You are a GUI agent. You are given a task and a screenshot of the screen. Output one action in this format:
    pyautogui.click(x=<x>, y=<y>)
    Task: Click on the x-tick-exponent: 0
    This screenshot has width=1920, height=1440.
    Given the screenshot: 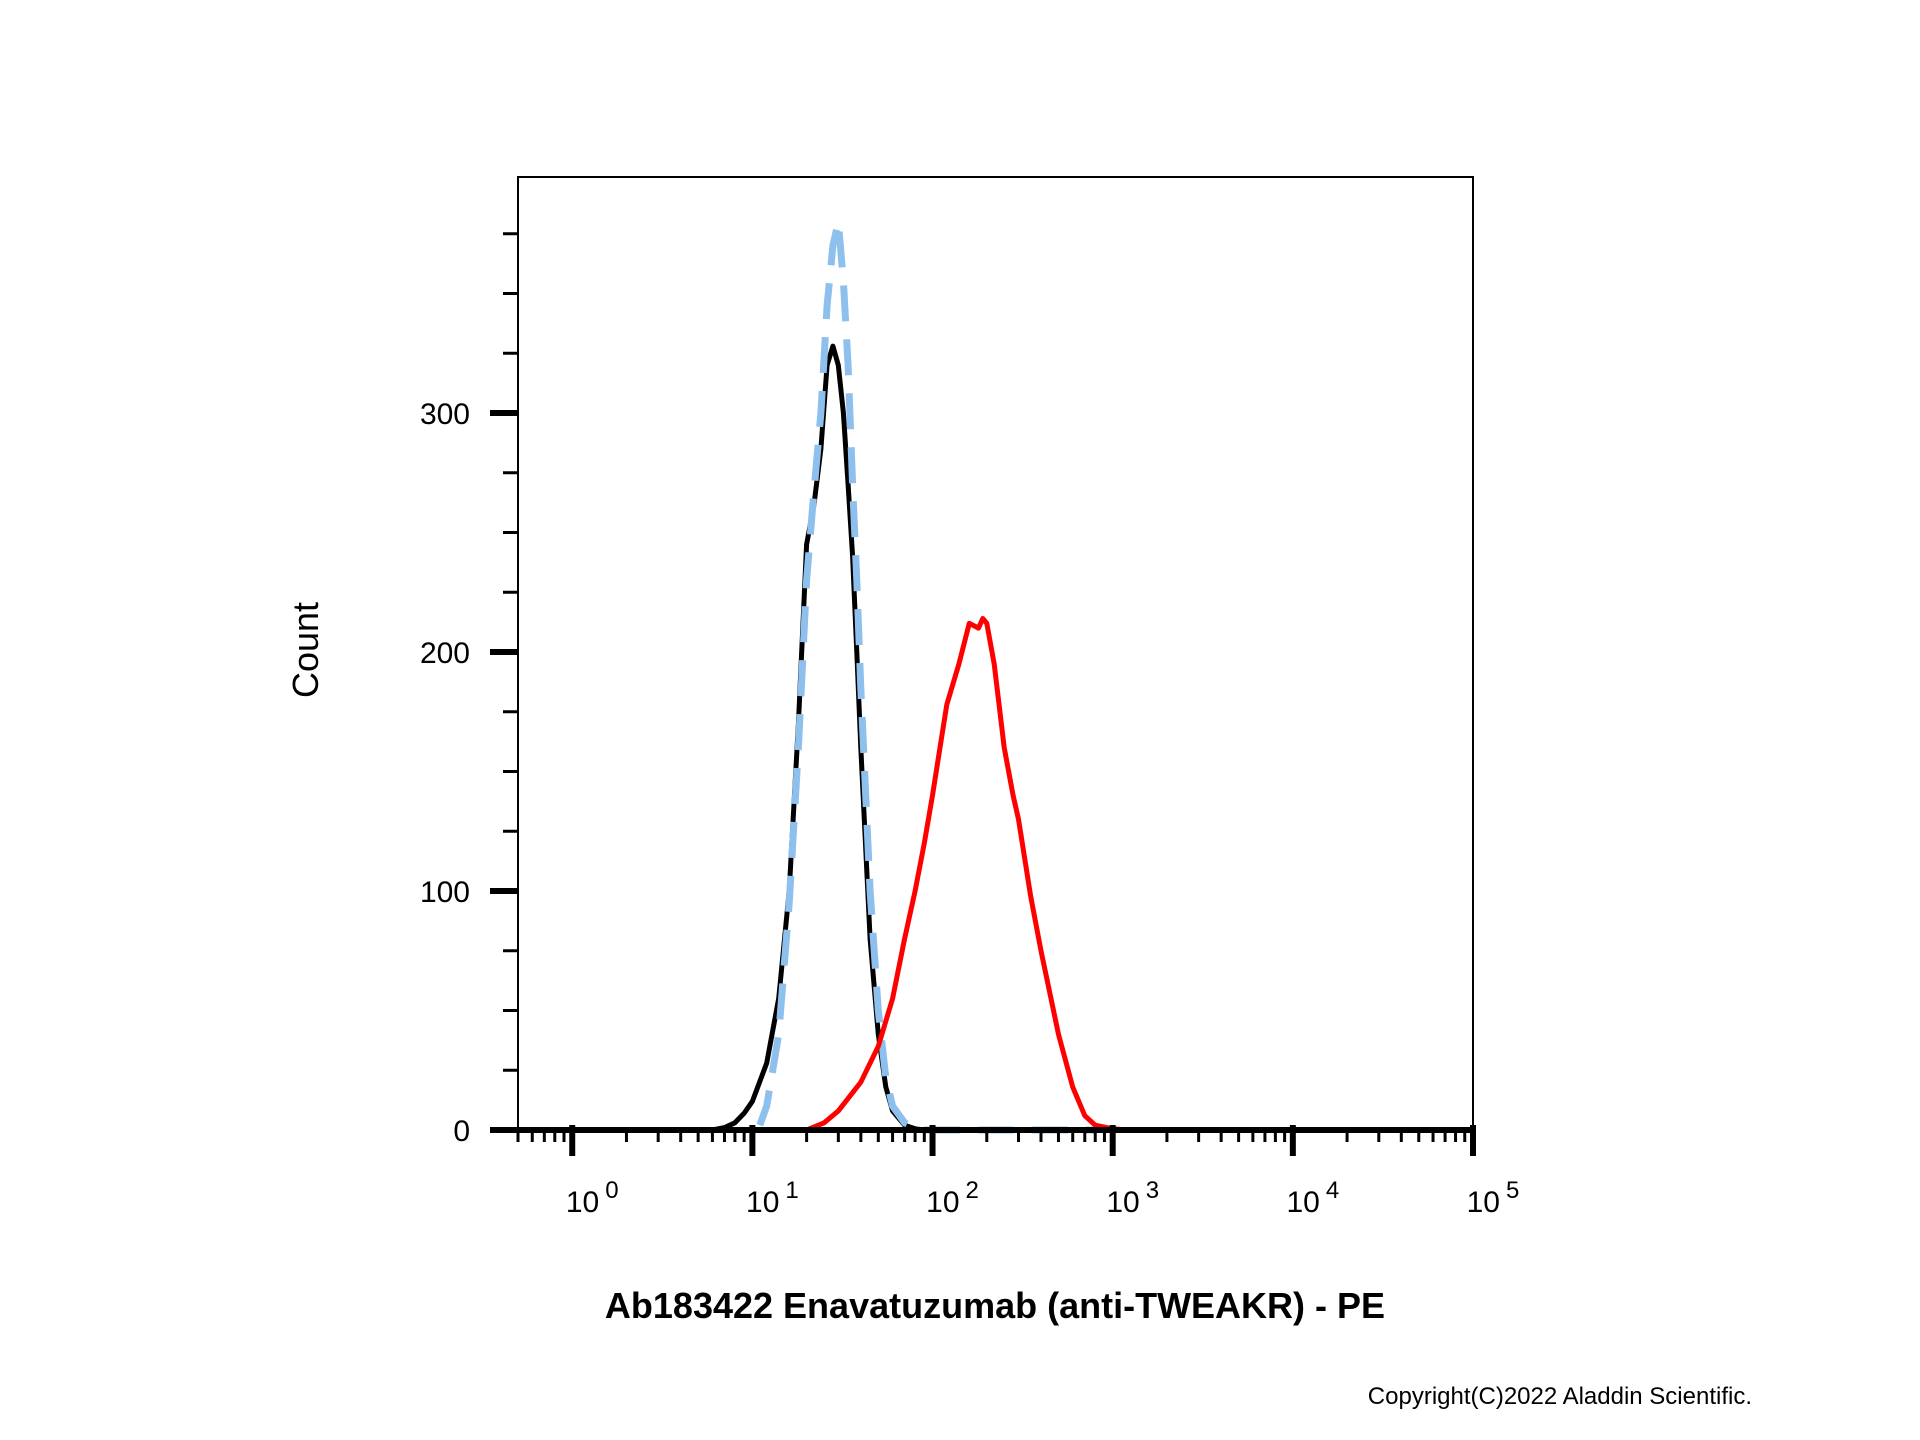 What is the action you would take?
    pyautogui.click(x=611, y=1190)
    